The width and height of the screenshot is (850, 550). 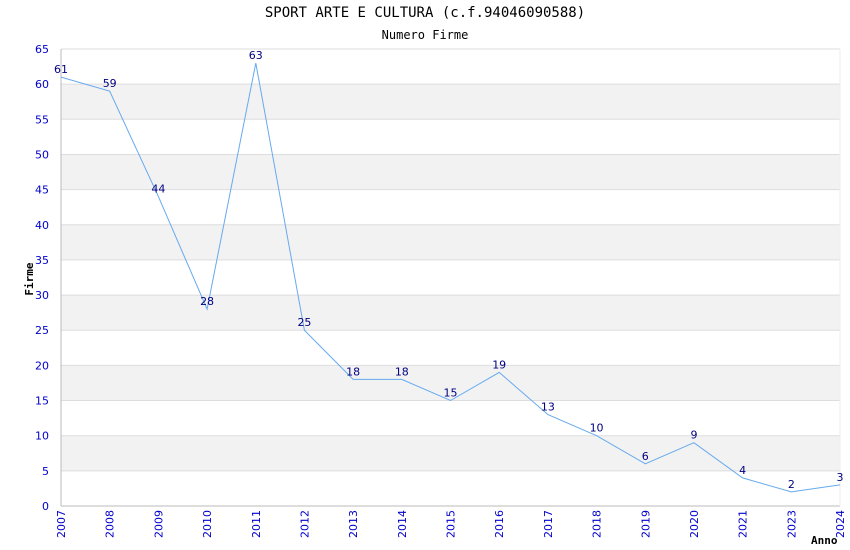 What do you see at coordinates (61, 69) in the screenshot?
I see `data-label: 61` at bounding box center [61, 69].